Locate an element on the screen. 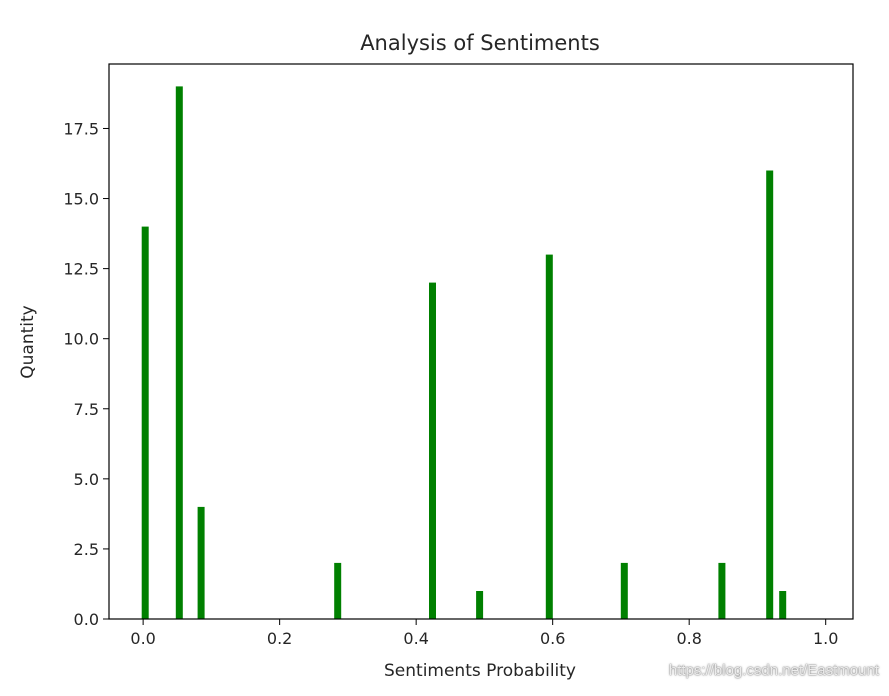 This screenshot has width=889, height=696. x-tick-label-4: 0.8 is located at coordinates (688, 638).